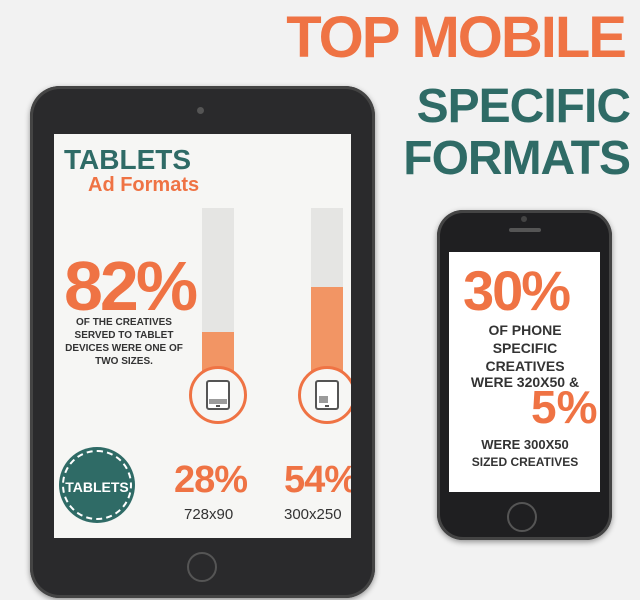  I want to click on format-2-size: 300x250, so click(313, 514).